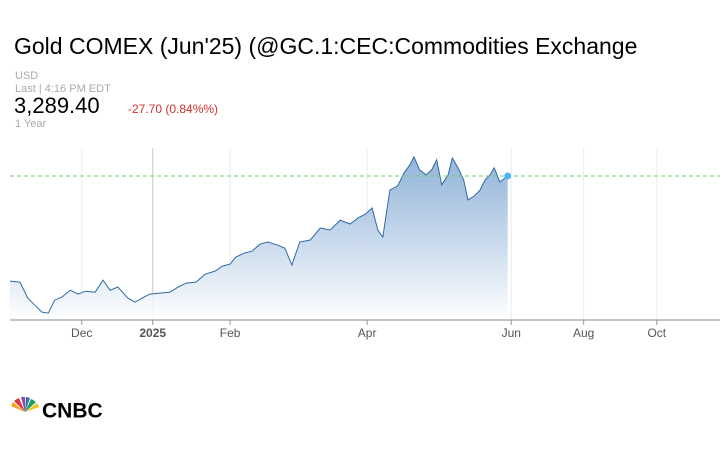  I want to click on range: 1 Year, so click(31, 124).